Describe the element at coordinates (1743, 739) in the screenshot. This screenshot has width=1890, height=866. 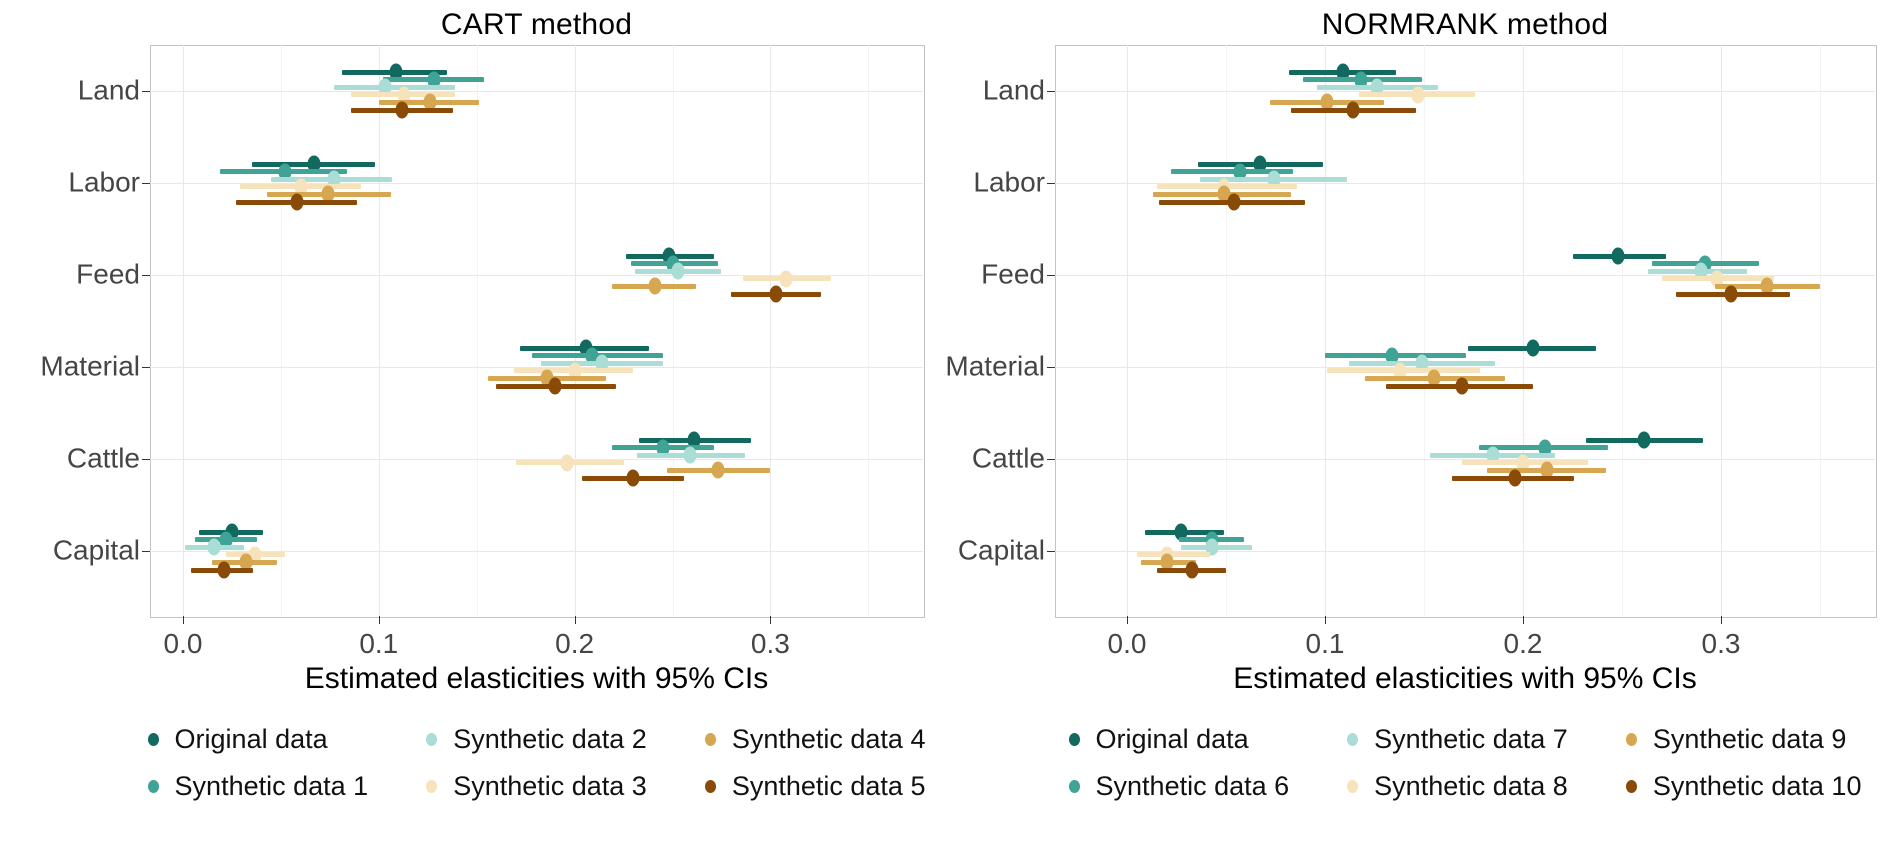
I see `legend-item: Synthetic data 9` at that location.